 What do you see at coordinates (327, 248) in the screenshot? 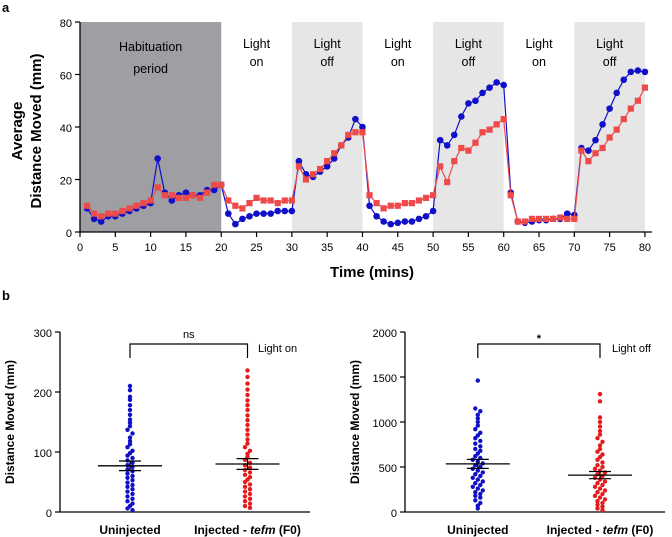
I see `x-tick-label: 35` at bounding box center [327, 248].